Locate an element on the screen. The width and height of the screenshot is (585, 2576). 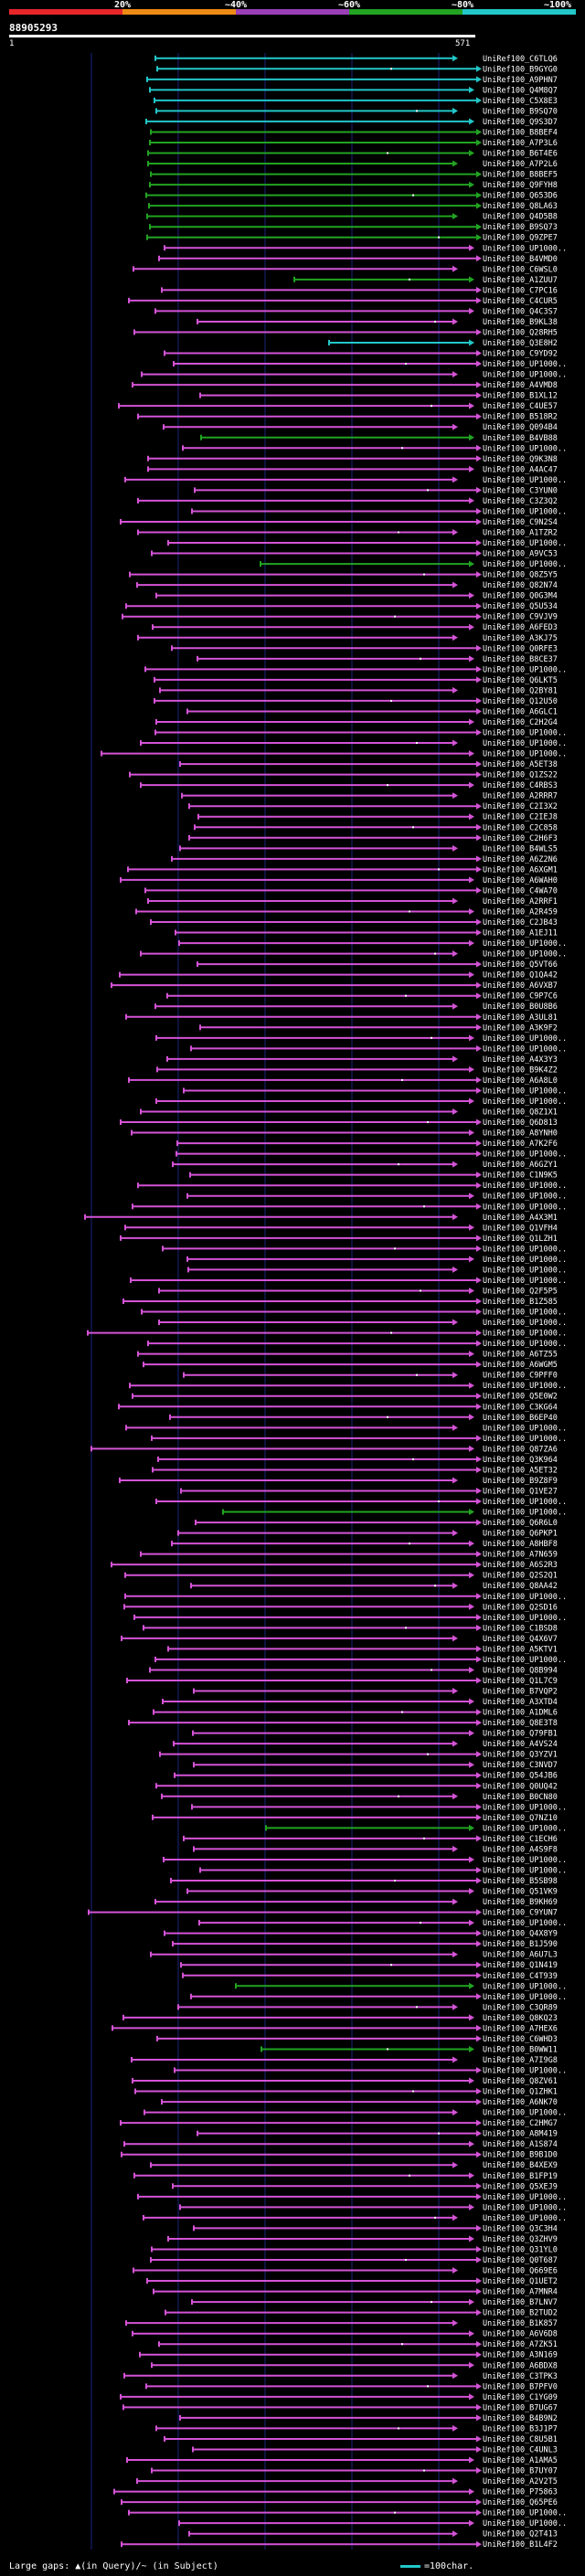
hit-label: UniRef100_B4VB88 is located at coordinates (520, 438).